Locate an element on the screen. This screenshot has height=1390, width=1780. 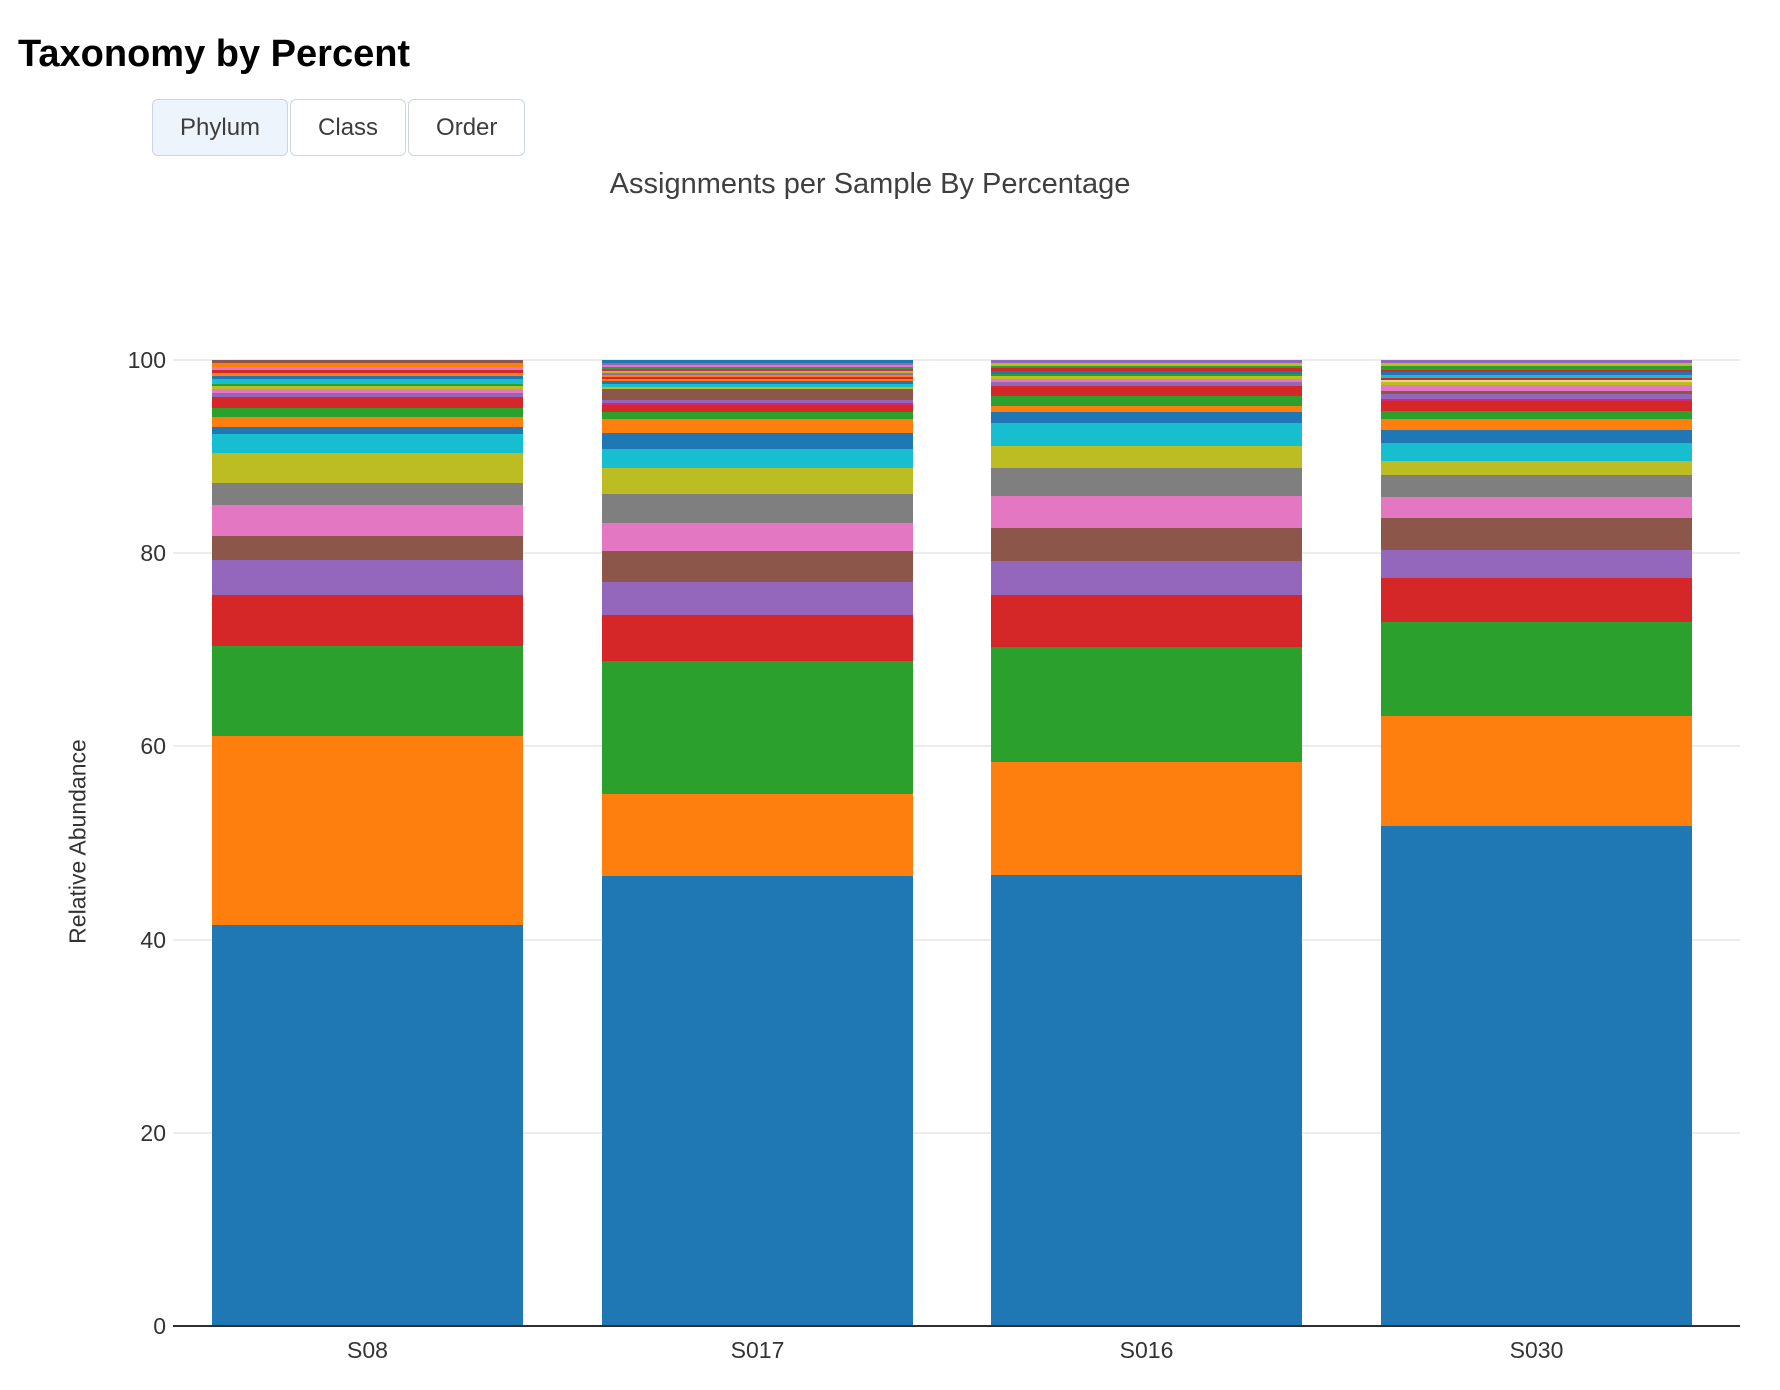
bar-segment-lightolive is located at coordinates (1536, 381).